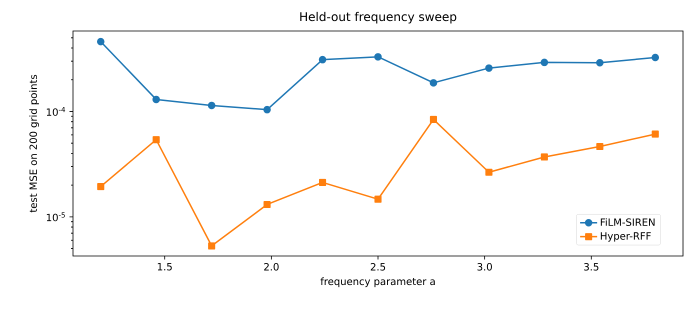  Describe the element at coordinates (377, 282) in the screenshot. I see `x-axis-title: frequency parameter a` at that location.